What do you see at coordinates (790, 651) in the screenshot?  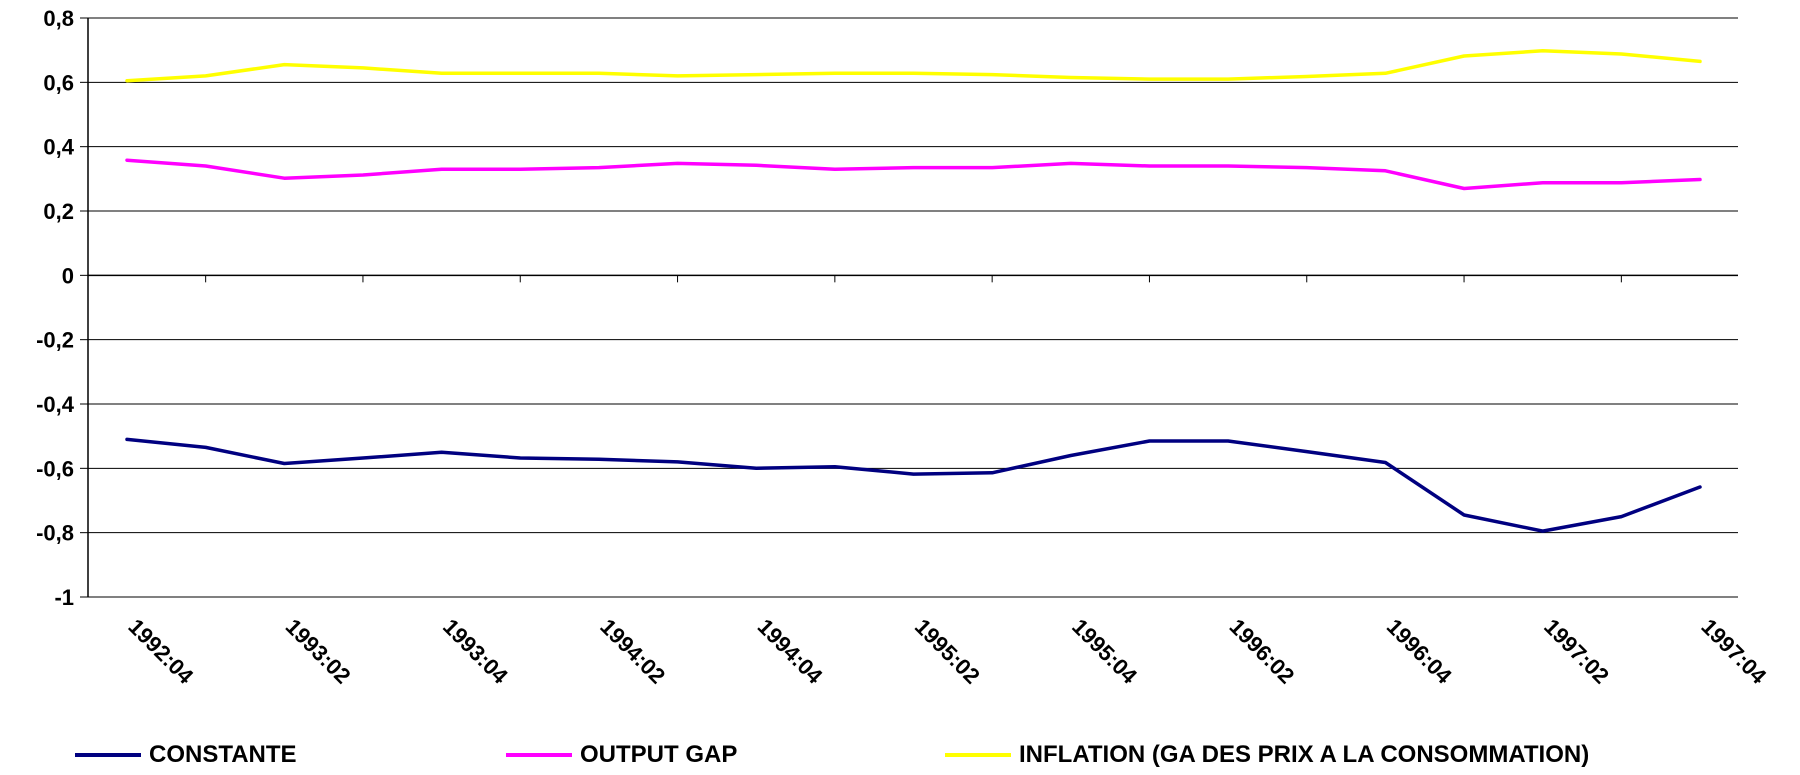 I see `x-tick-label: 1994:04` at bounding box center [790, 651].